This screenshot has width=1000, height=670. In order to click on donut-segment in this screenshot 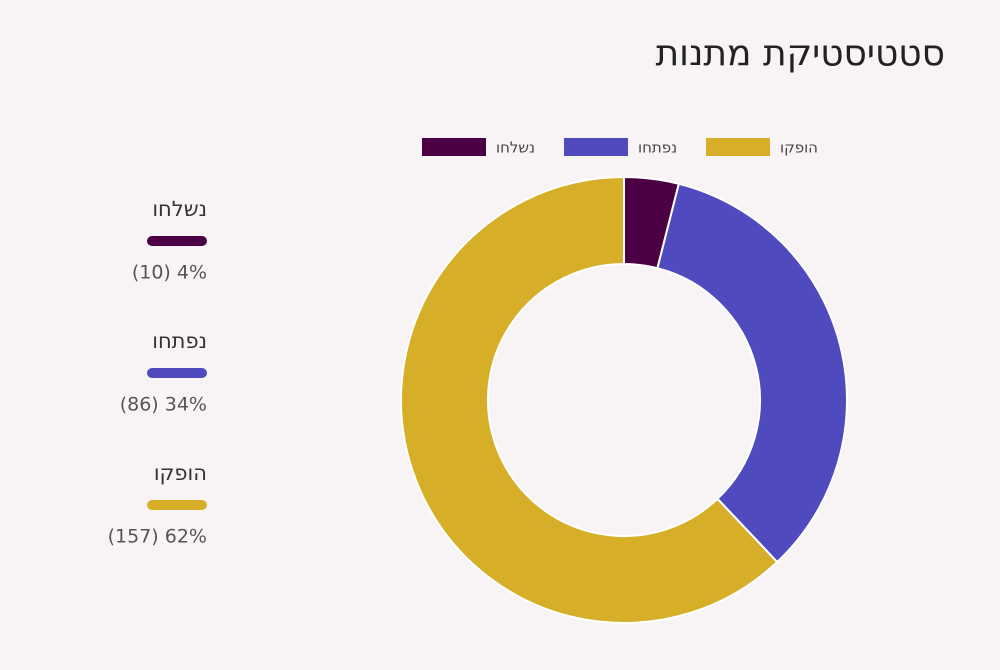, I will do `click(752, 373)`.